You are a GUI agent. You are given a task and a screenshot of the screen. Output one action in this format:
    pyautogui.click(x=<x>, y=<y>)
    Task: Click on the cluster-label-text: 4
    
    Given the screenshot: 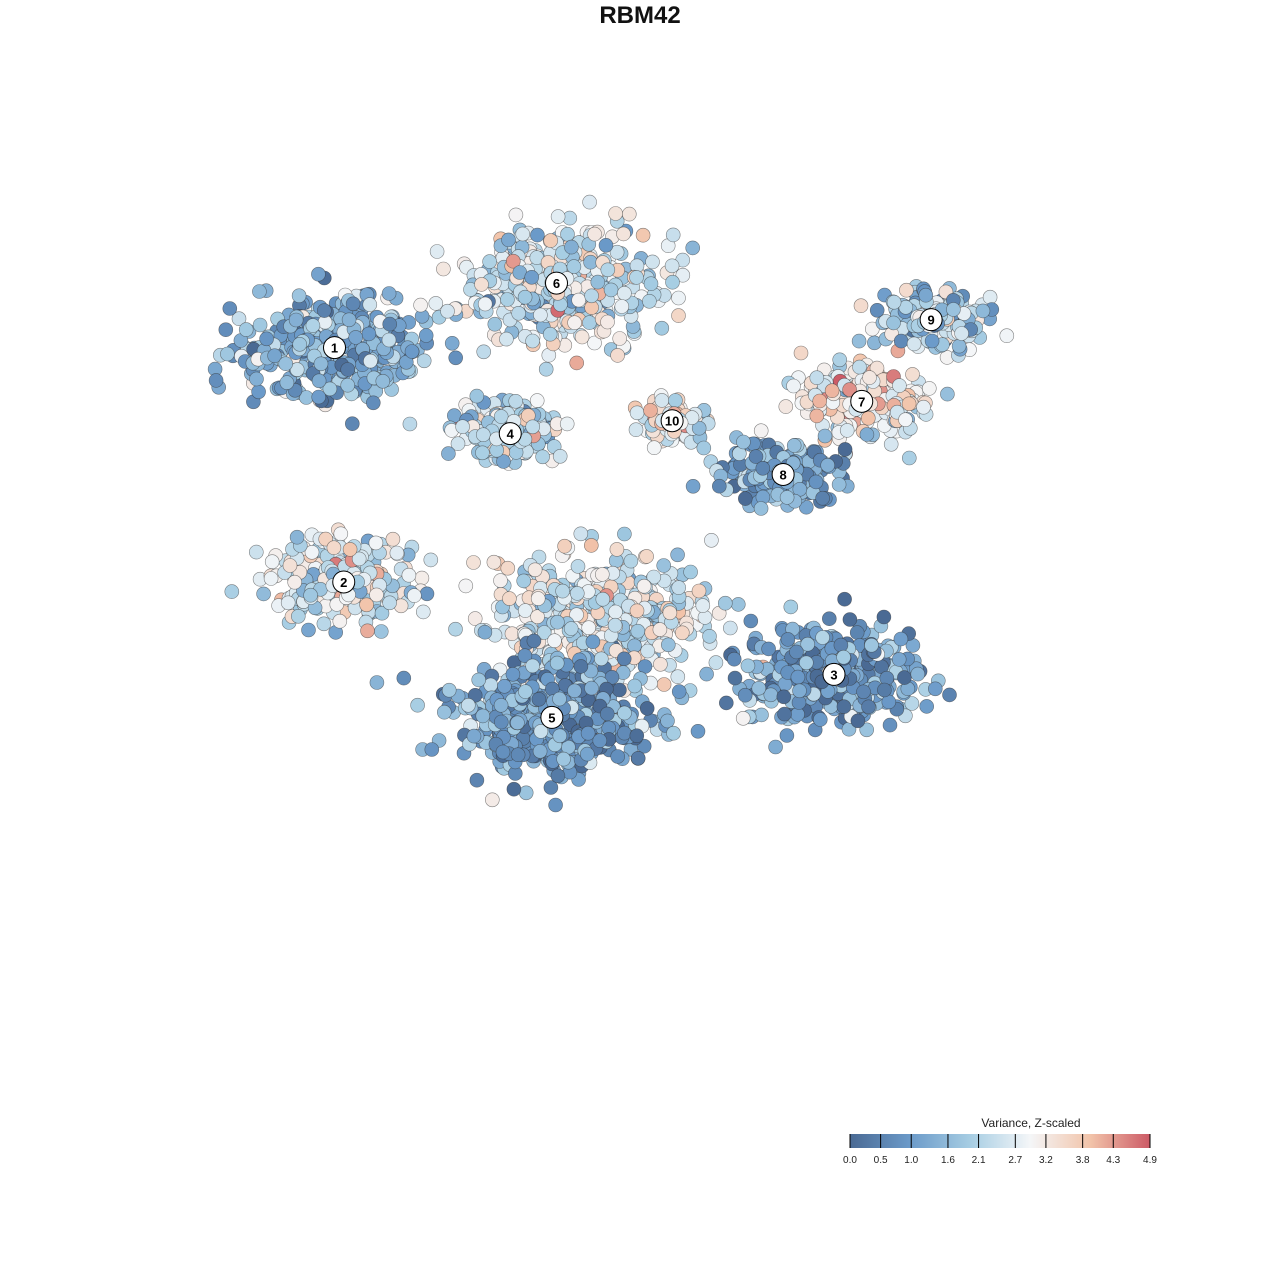 What is the action you would take?
    pyautogui.click(x=511, y=434)
    